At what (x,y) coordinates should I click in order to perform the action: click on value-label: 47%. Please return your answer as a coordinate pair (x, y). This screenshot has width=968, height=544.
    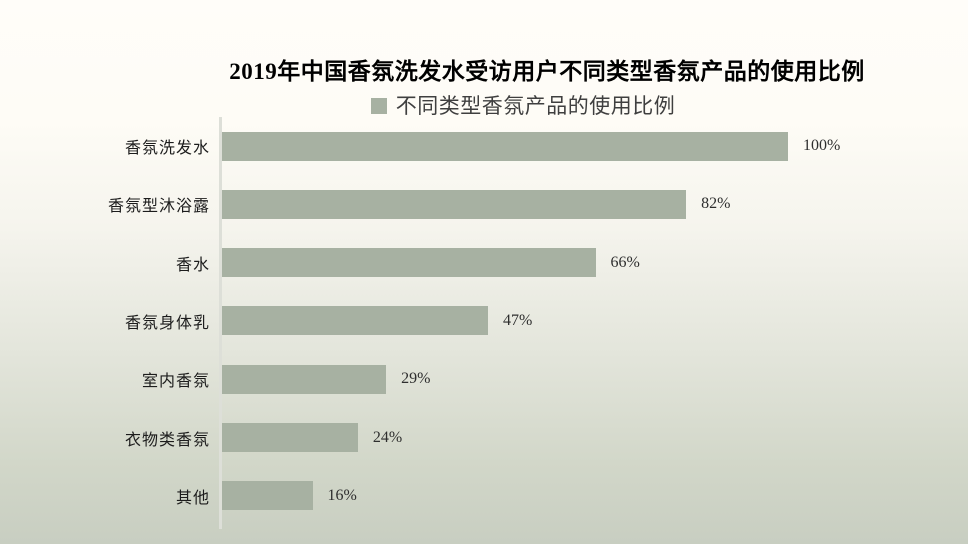
    Looking at the image, I should click on (518, 320).